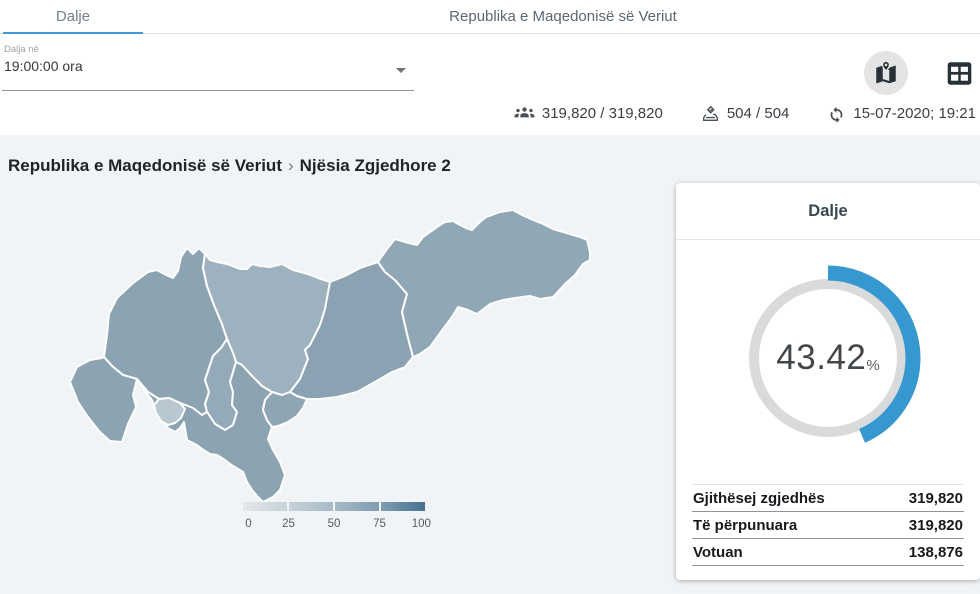  Describe the element at coordinates (43, 66) in the screenshot. I see `time-select-value: 19:00:00 ora` at that location.